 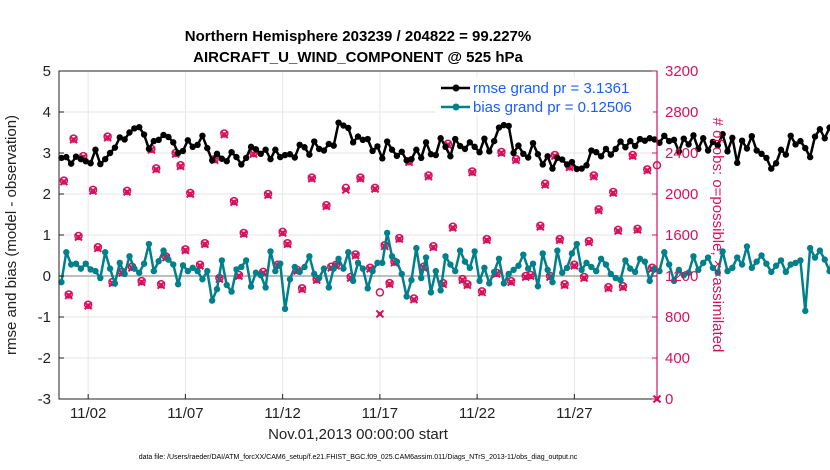 What do you see at coordinates (552, 107) in the screenshot?
I see `legend-bias-label: bias grand pr = 0.12506` at bounding box center [552, 107].